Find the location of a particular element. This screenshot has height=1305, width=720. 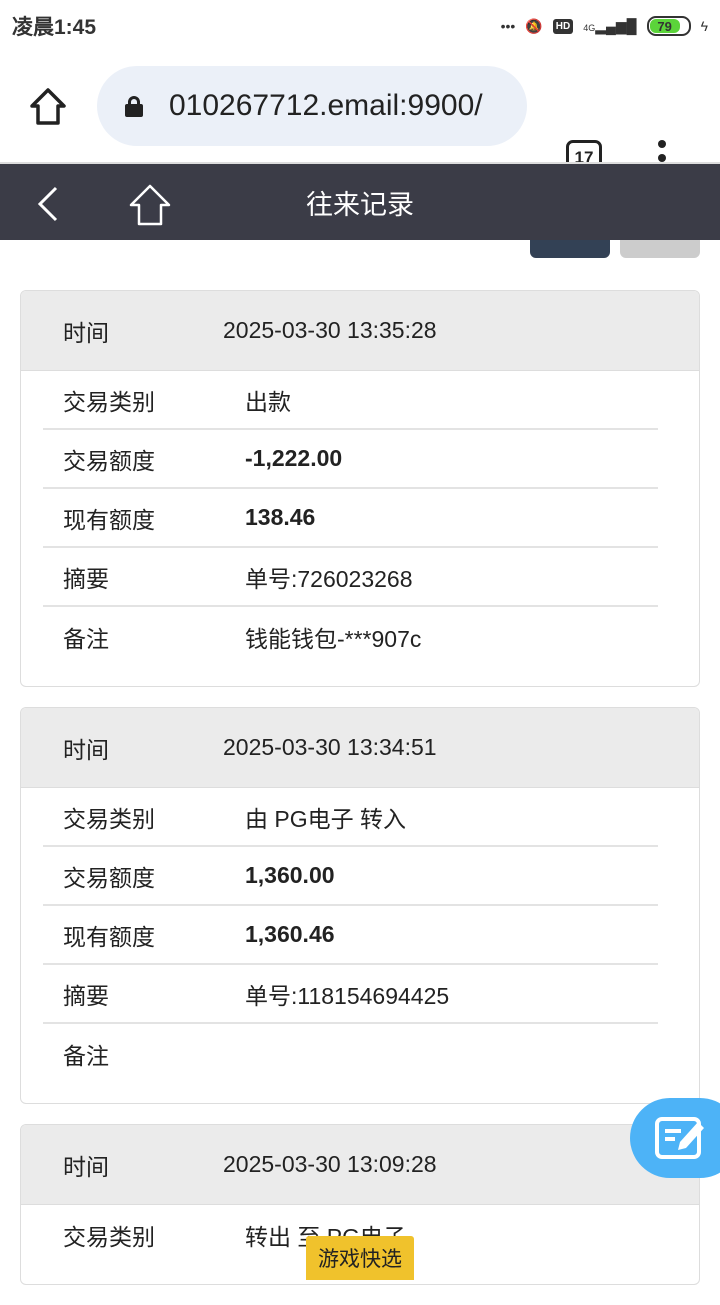

charging-icon: ϟ is located at coordinates (704, 26).